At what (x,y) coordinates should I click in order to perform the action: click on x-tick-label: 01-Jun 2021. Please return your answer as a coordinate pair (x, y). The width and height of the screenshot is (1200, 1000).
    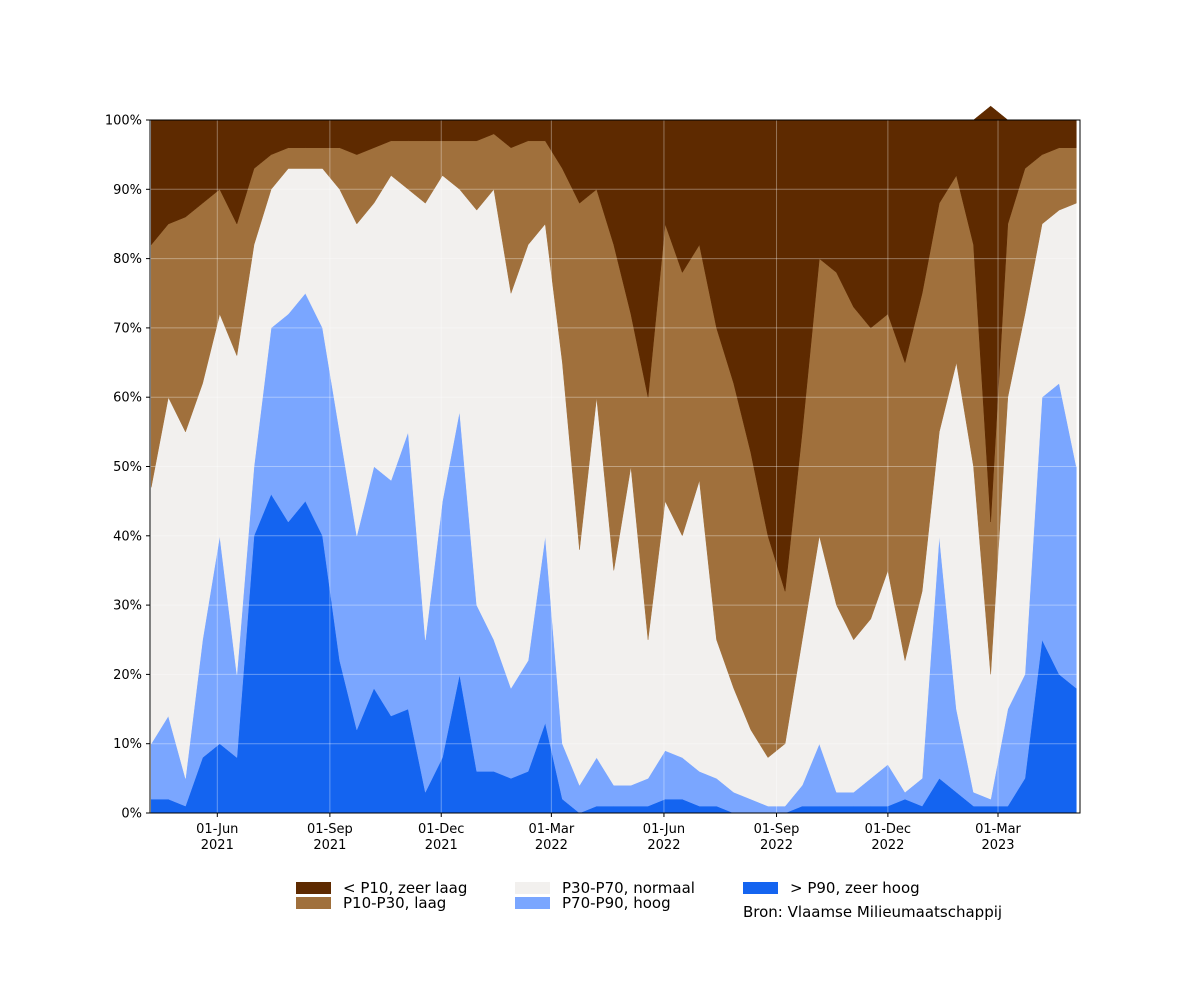
    Looking at the image, I should click on (217, 837).